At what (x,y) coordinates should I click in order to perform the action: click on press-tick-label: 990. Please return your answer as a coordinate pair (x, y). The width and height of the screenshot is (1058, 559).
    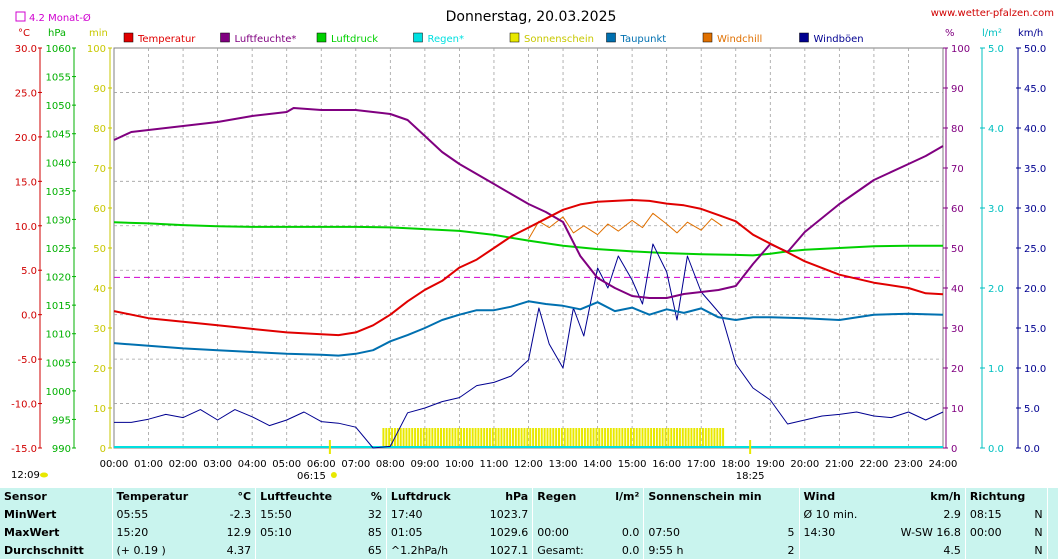
    Looking at the image, I should click on (61, 449).